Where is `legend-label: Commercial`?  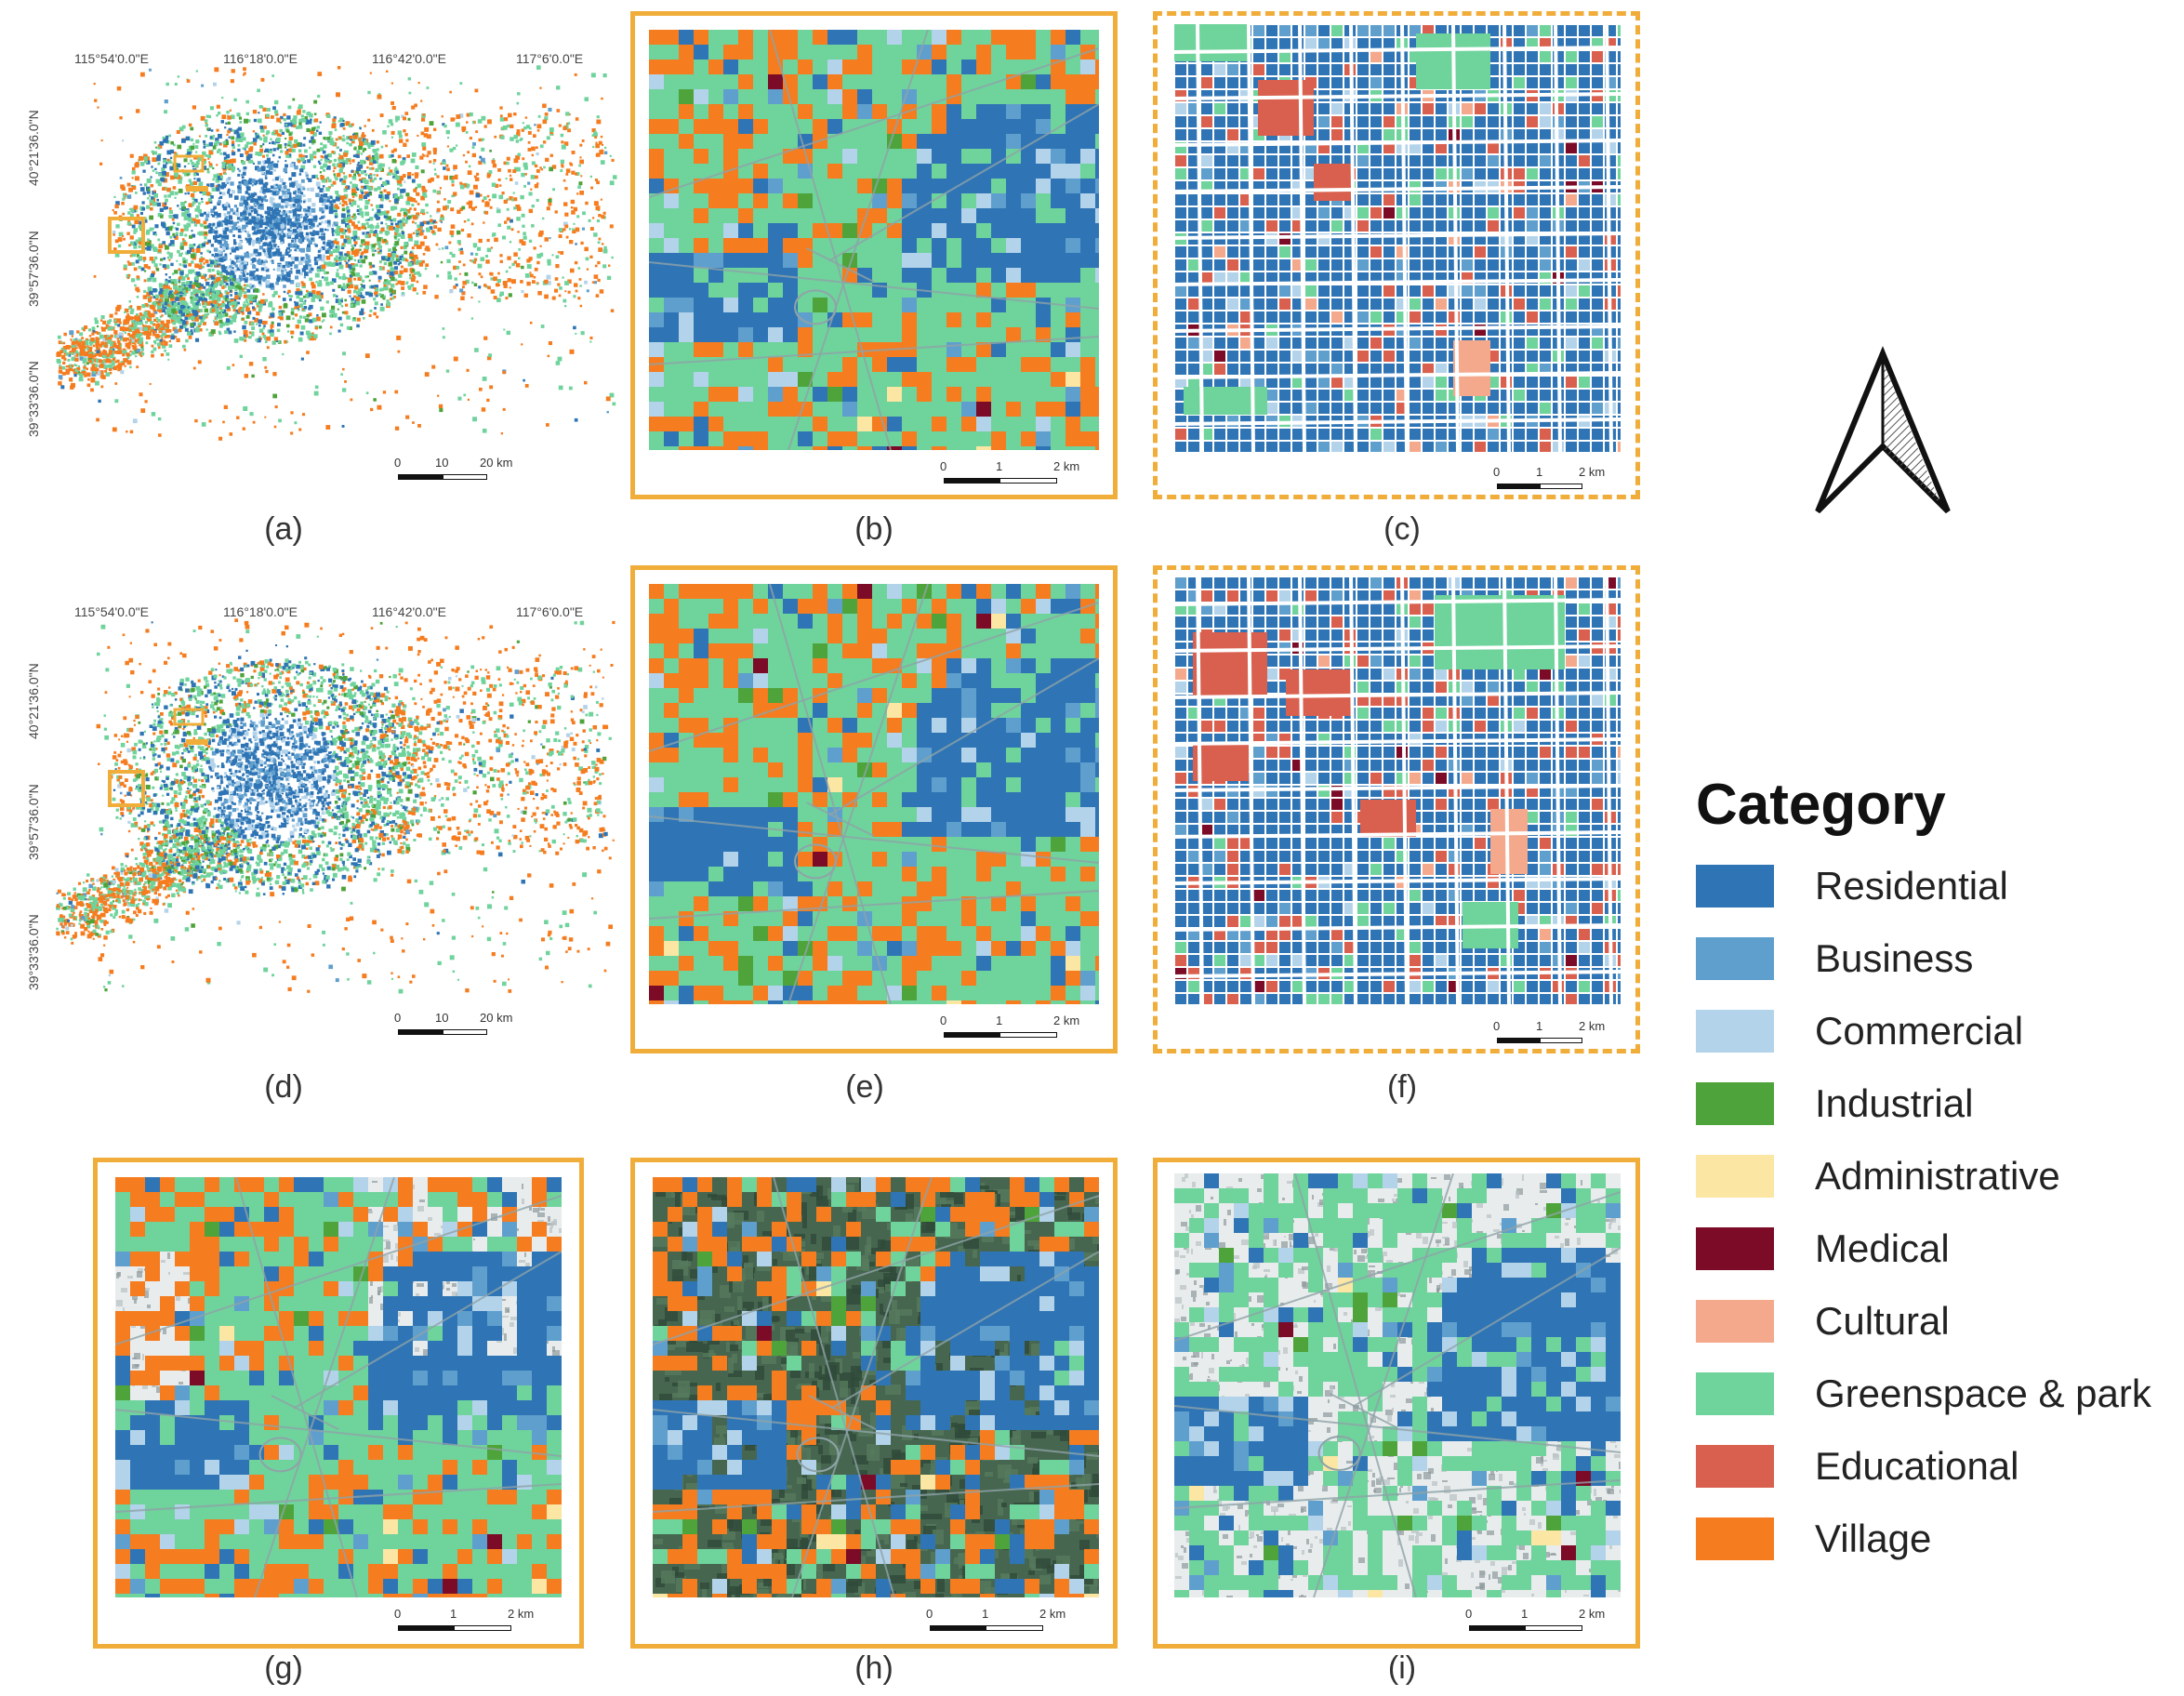 legend-label: Commercial is located at coordinates (1919, 1031).